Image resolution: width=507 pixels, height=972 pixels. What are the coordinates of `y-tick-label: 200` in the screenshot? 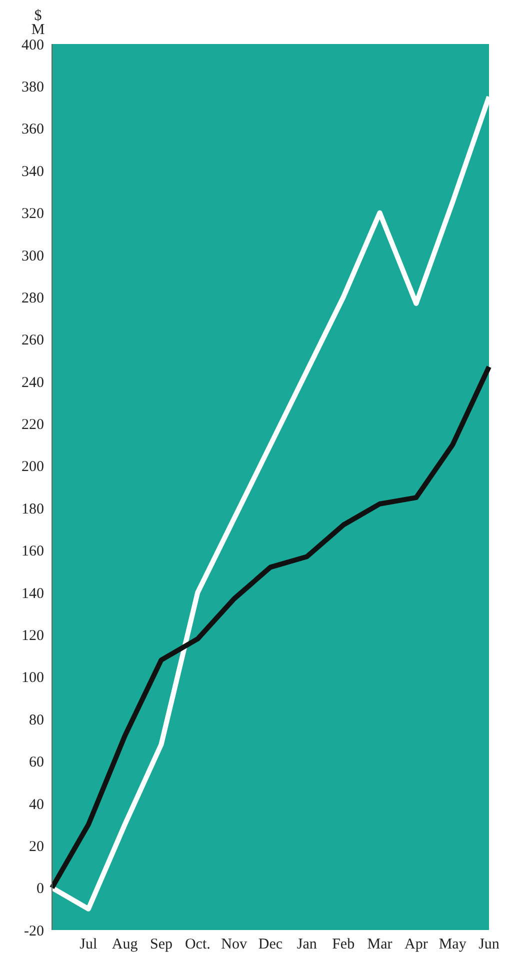 It's located at (33, 467).